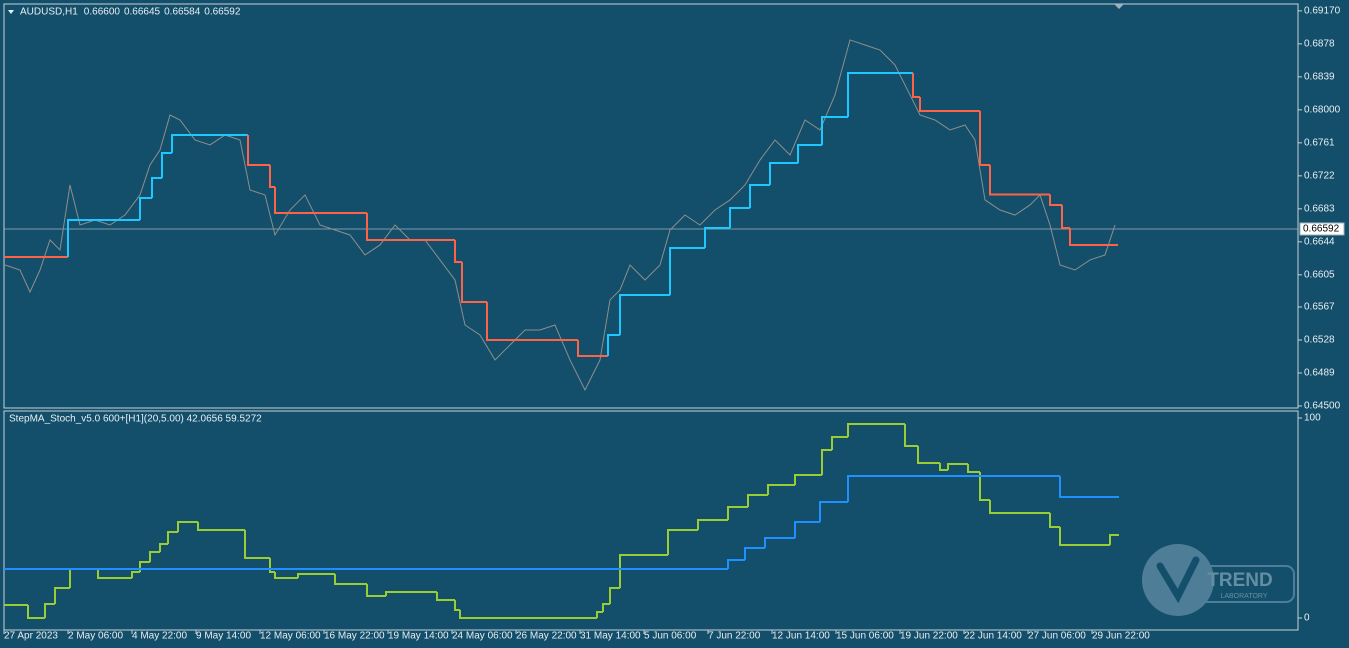 The height and width of the screenshot is (648, 1349). I want to click on y-tick-label: 0.6761, so click(1319, 142).